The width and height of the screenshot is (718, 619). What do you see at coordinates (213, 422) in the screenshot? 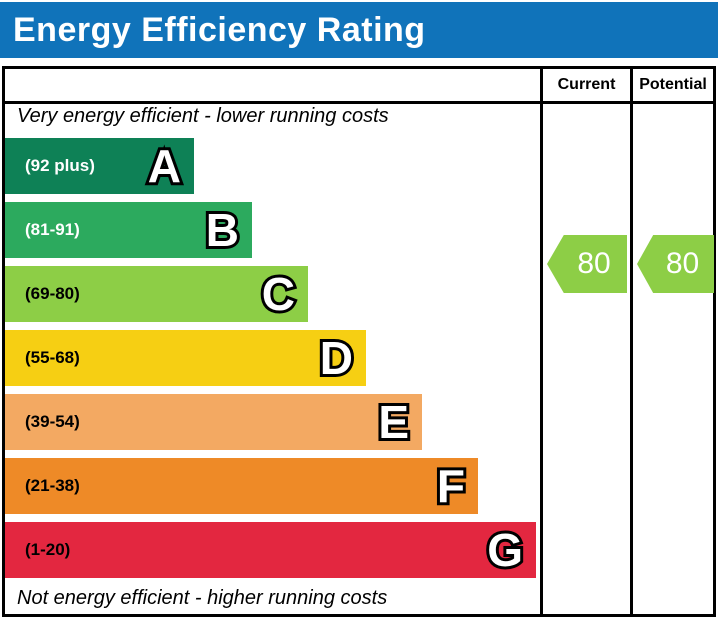
I see `band-row-e: (39-54) E E` at bounding box center [213, 422].